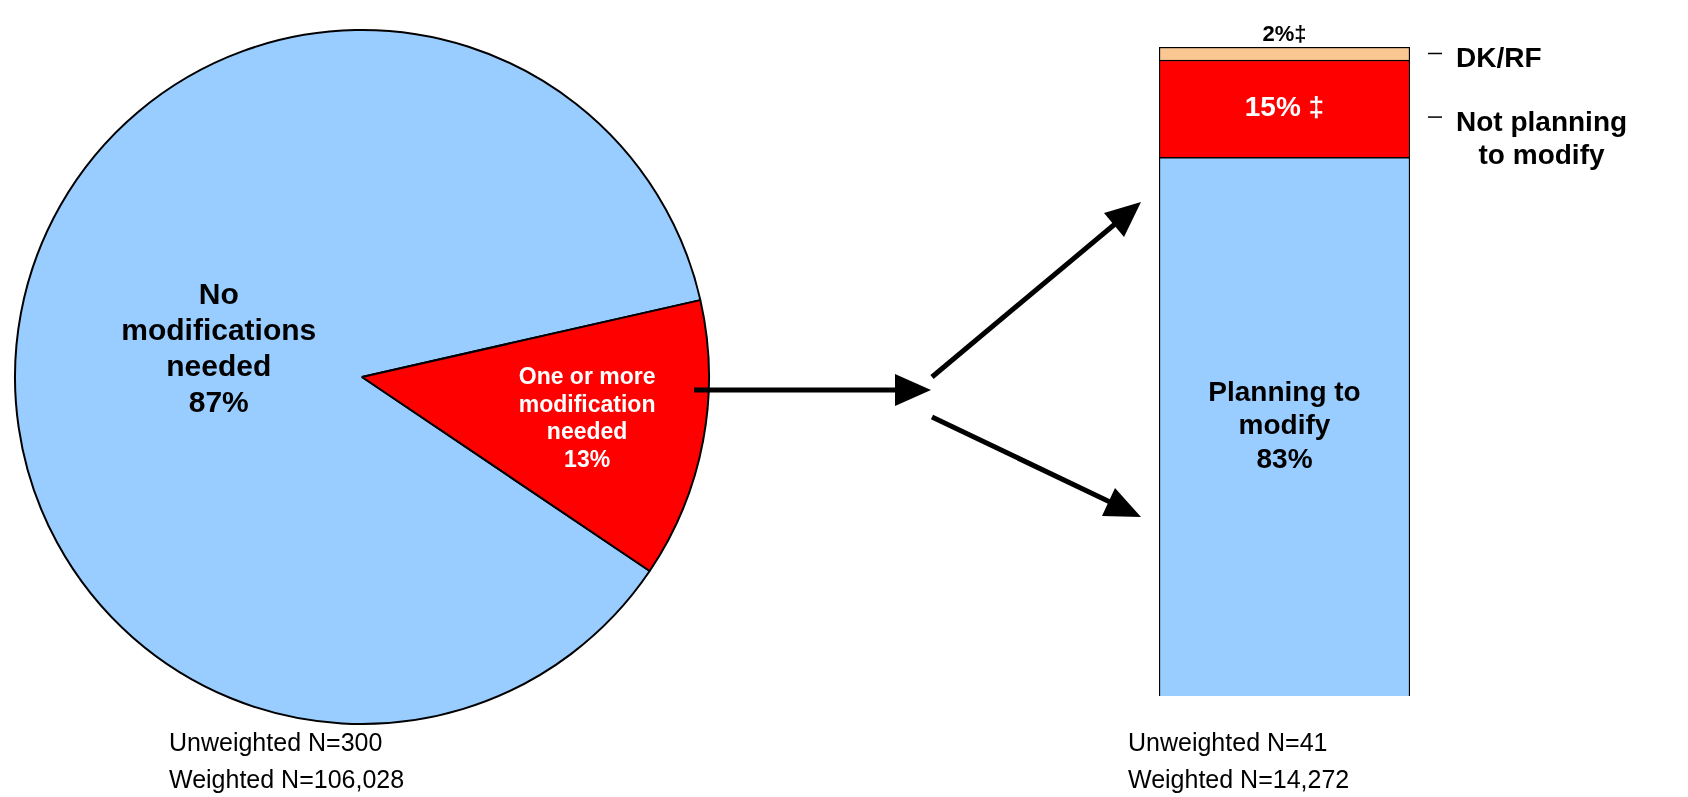 The width and height of the screenshot is (1688, 797). What do you see at coordinates (276, 742) in the screenshot?
I see `text: Unweighted N=300` at bounding box center [276, 742].